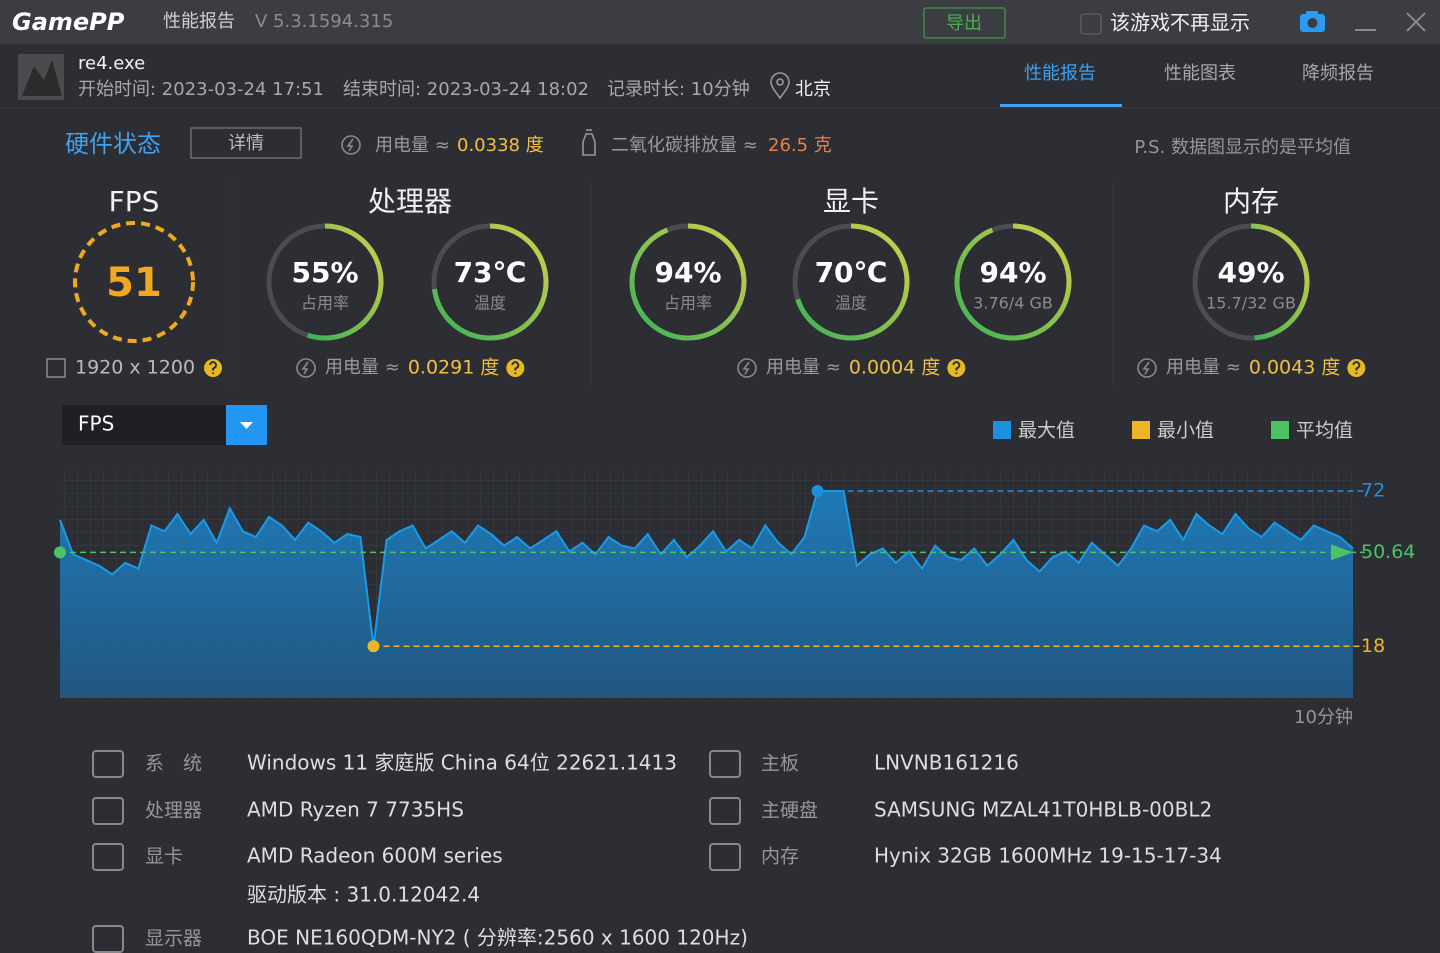 This screenshot has height=953, width=1440. I want to click on logo: GamePP, so click(68, 22).